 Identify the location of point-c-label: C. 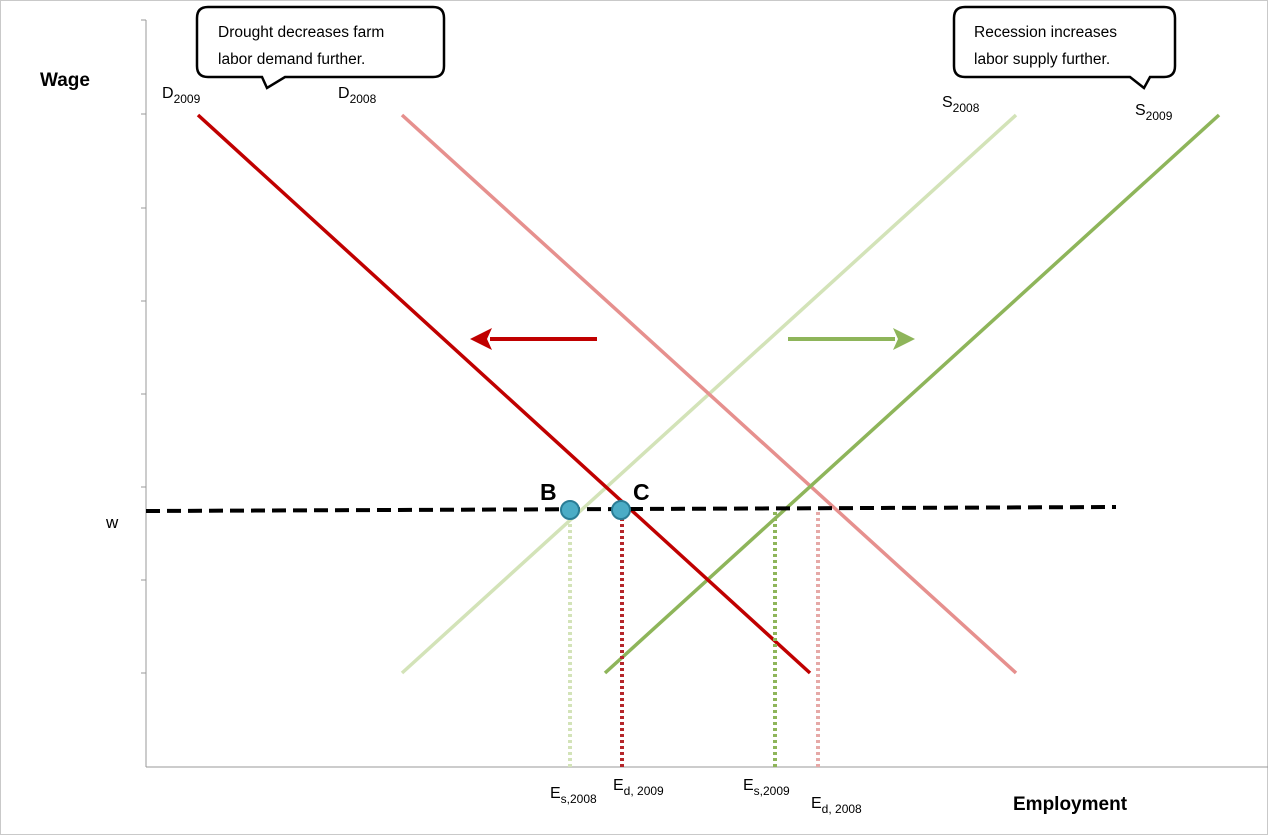
(641, 492).